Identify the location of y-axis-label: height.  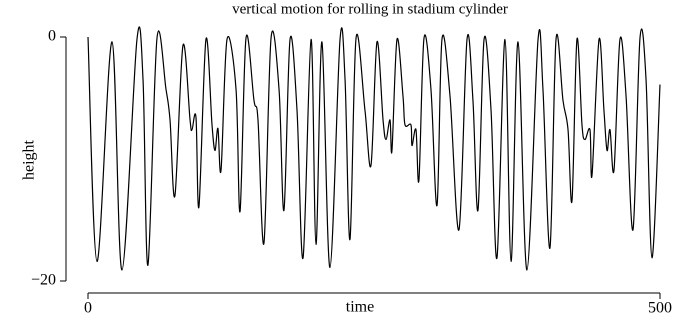
(29, 159).